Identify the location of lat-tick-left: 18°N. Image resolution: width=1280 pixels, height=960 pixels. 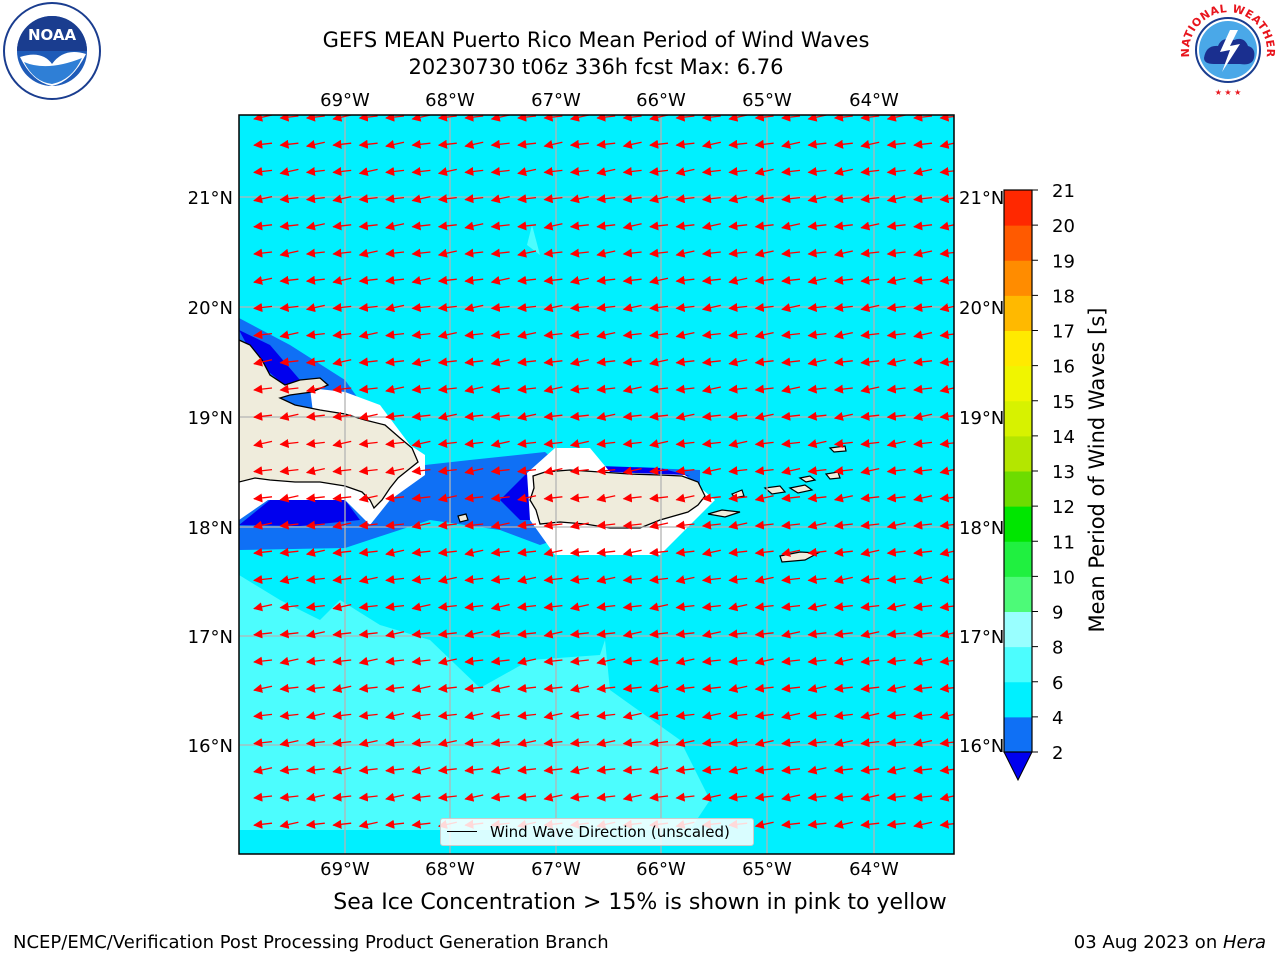
(210, 528).